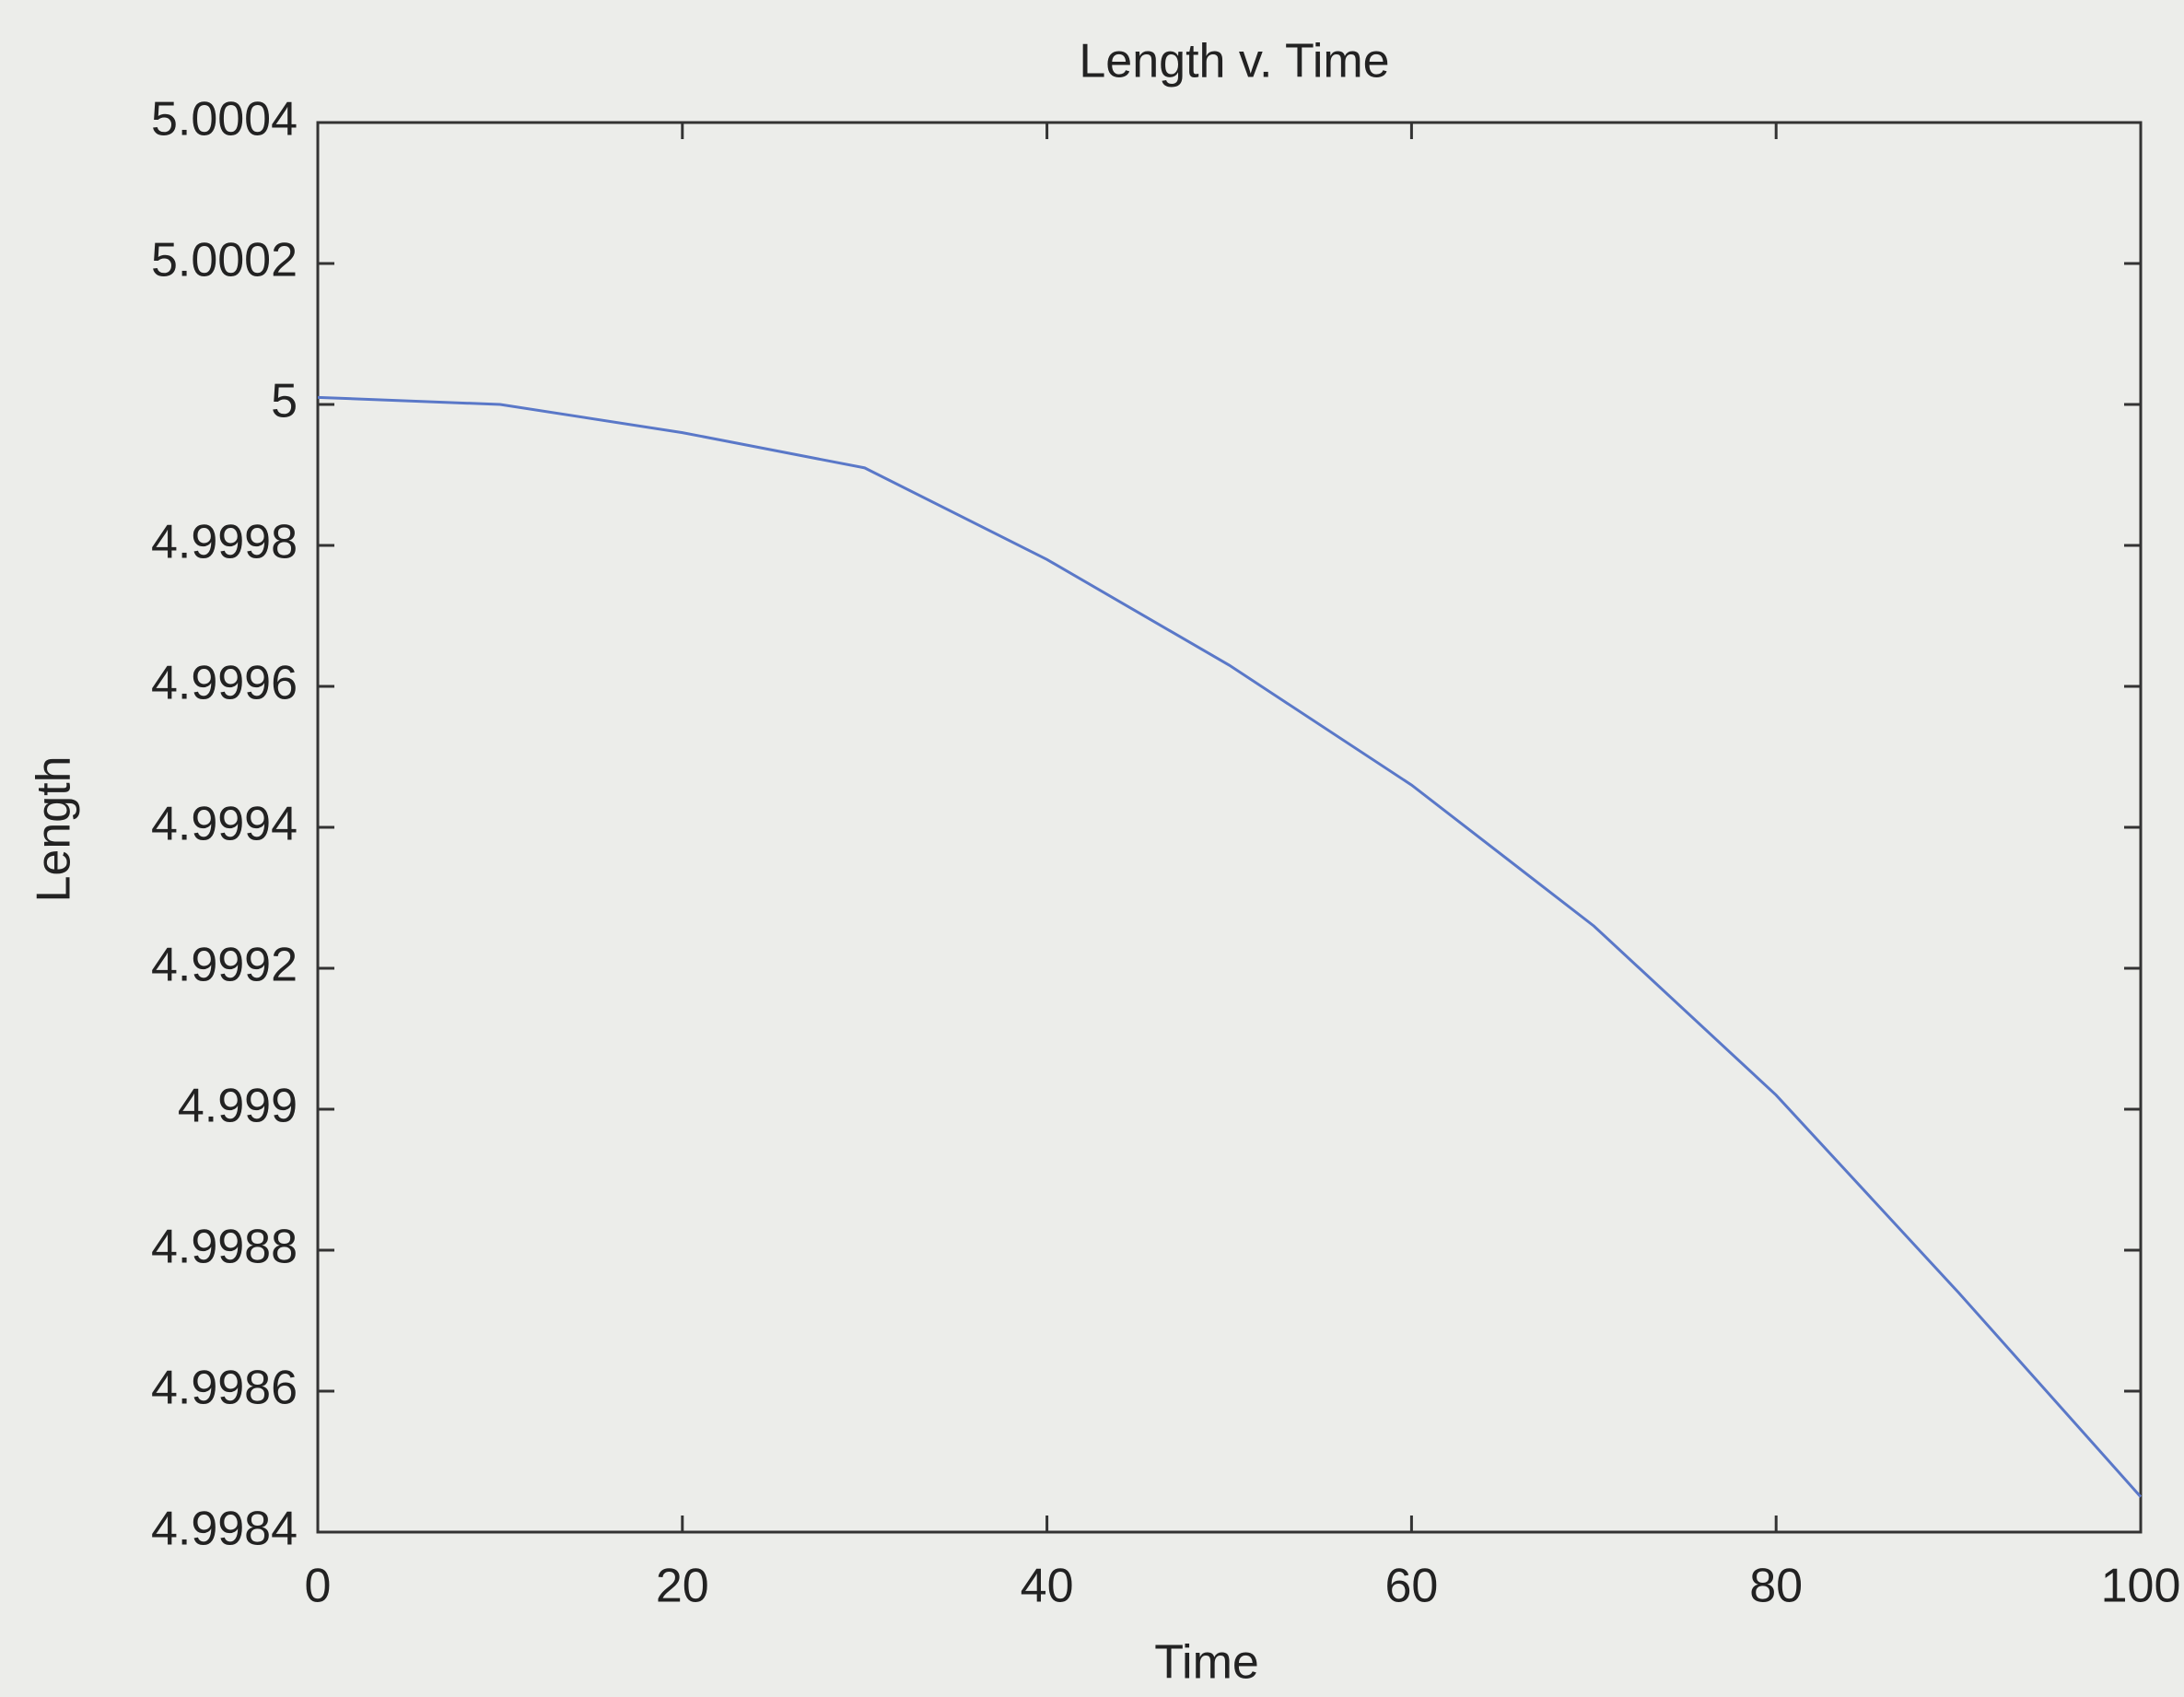 The image size is (2184, 1697). What do you see at coordinates (1234, 61) in the screenshot?
I see `chart-title: Length v. Time` at bounding box center [1234, 61].